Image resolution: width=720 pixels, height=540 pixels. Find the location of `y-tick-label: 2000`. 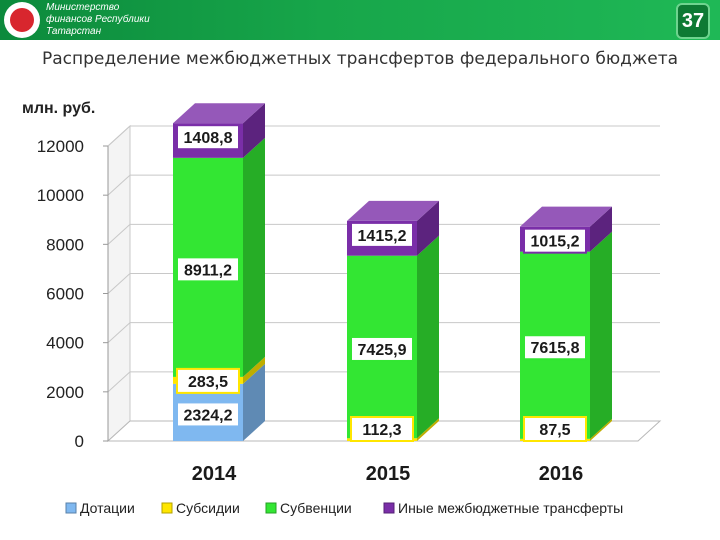

y-tick-label: 2000 is located at coordinates (65, 392).